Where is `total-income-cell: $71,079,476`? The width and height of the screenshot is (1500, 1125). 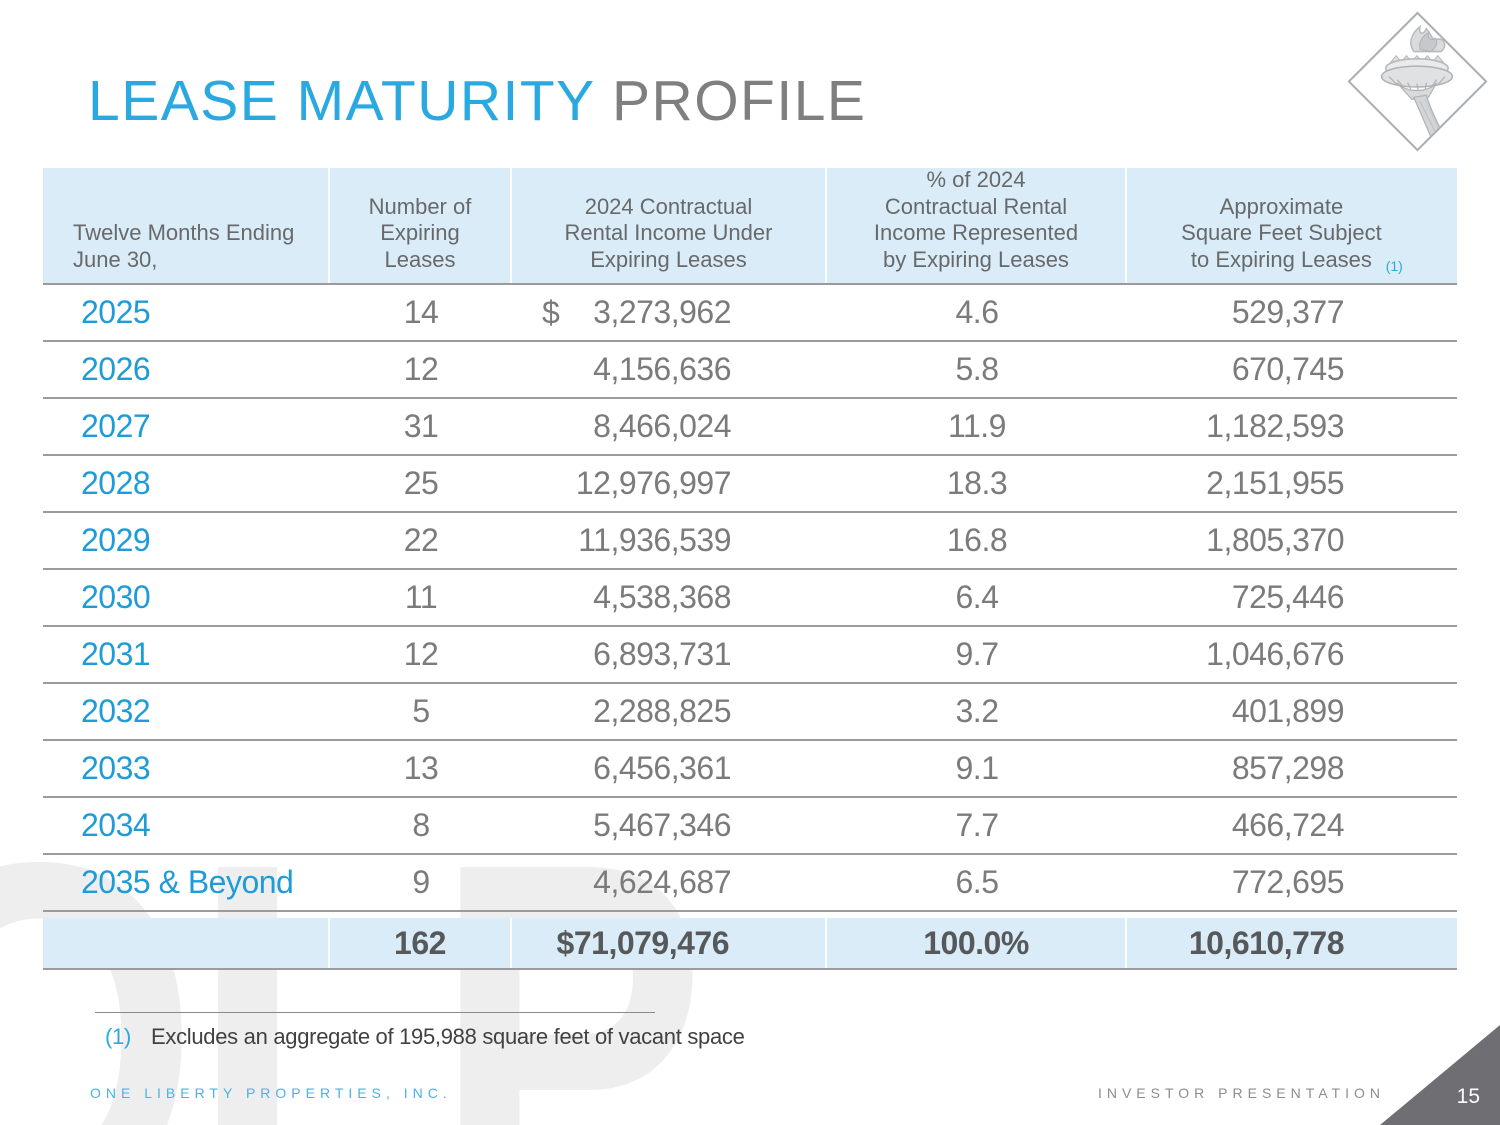
total-income-cell: $71,079,476 is located at coordinates (669, 943).